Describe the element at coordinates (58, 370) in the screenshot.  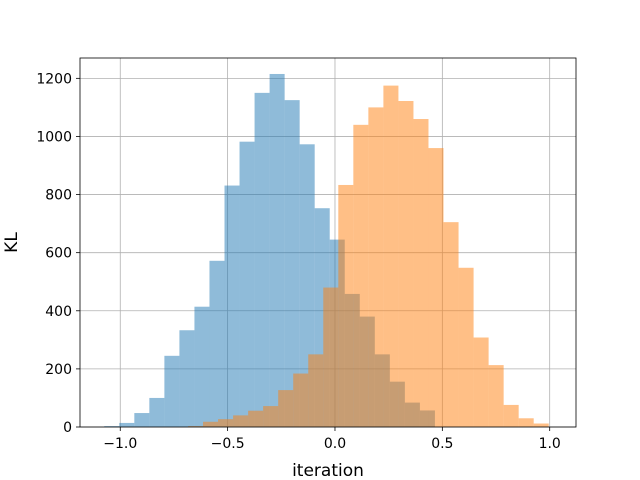
I see `y-tick-label: 200` at that location.